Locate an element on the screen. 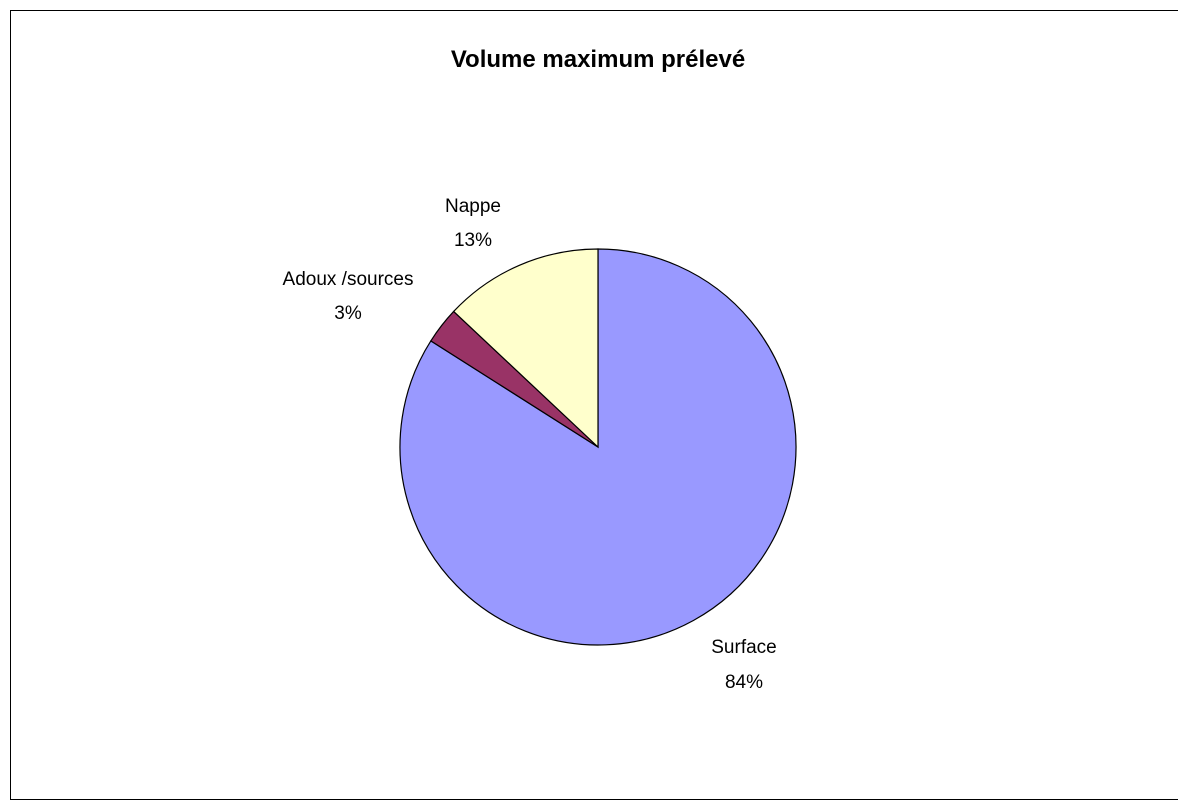  slice-percent-label: 84% is located at coordinates (744, 682).